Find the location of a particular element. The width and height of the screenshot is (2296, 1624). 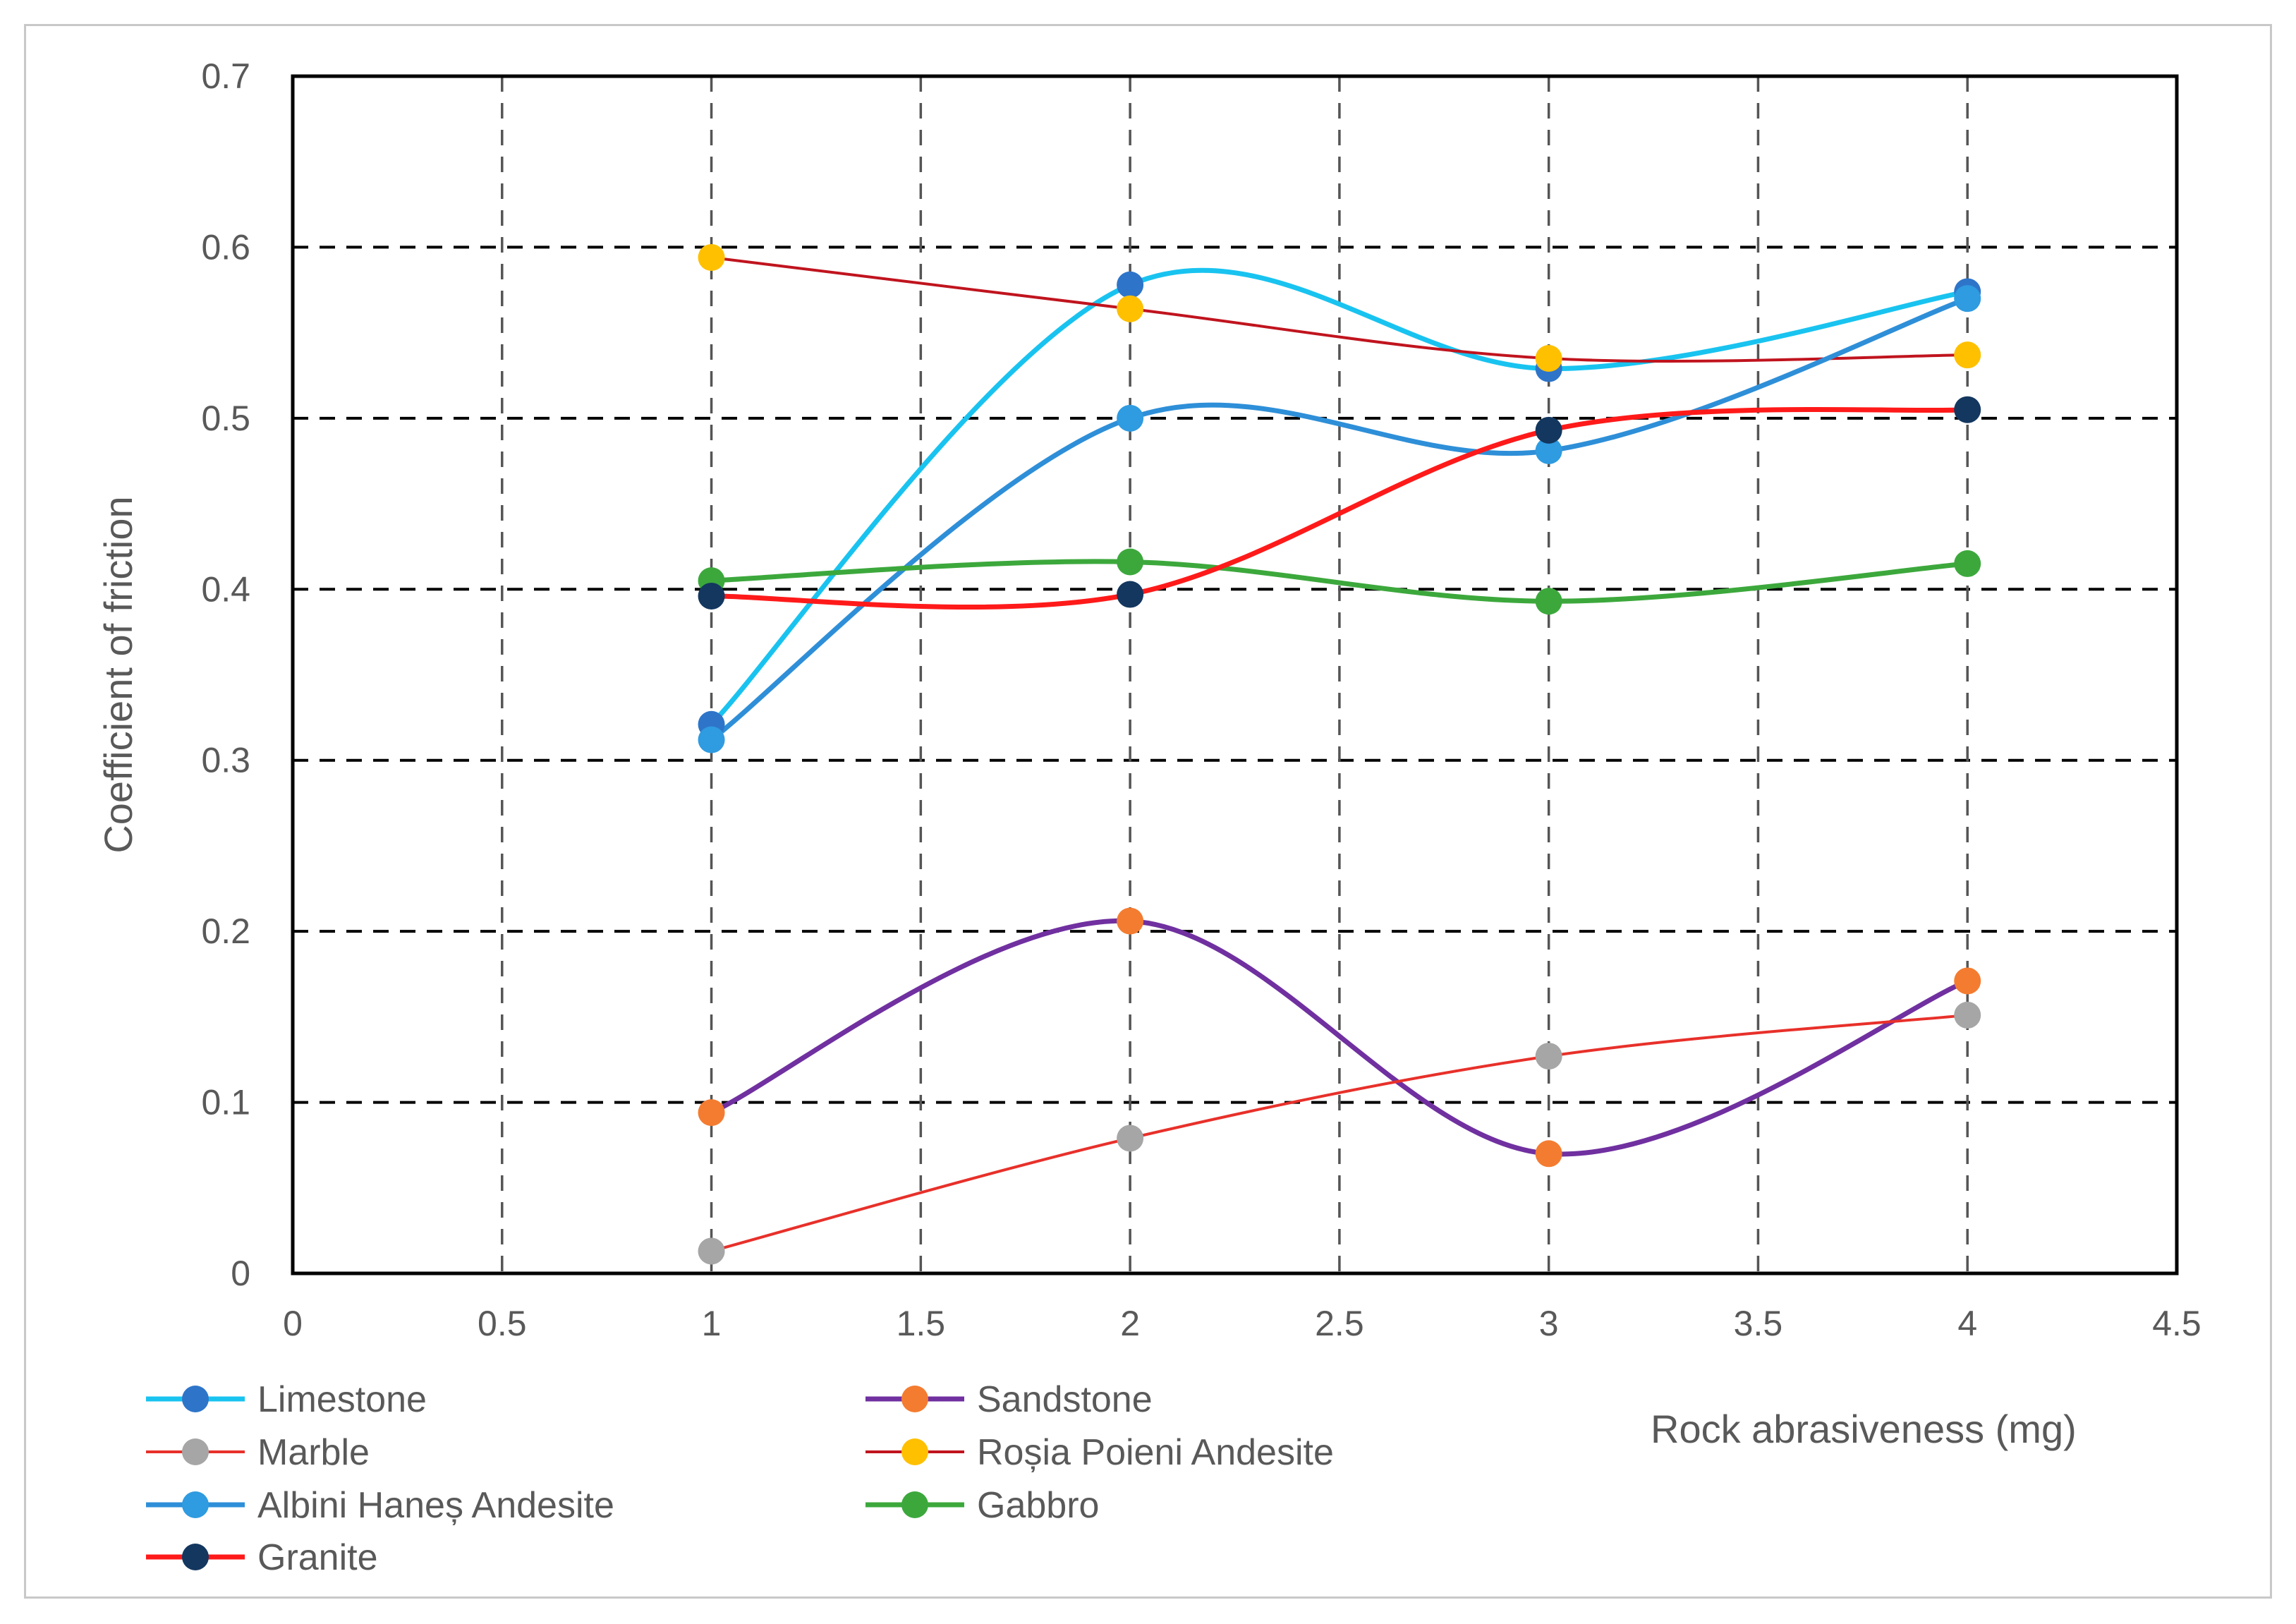

legend-label: Limestone is located at coordinates (342, 1399).